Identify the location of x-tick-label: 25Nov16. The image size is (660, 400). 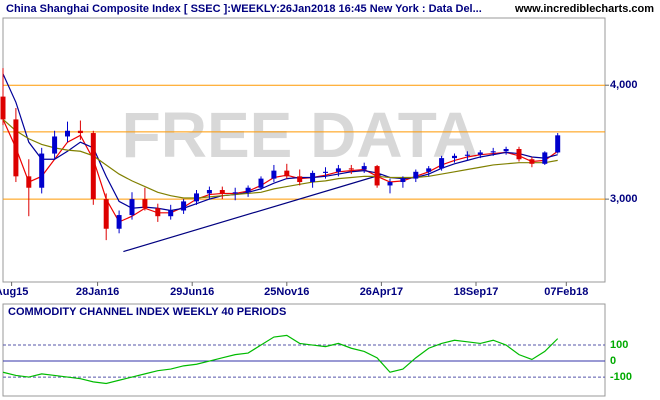
(286, 292).